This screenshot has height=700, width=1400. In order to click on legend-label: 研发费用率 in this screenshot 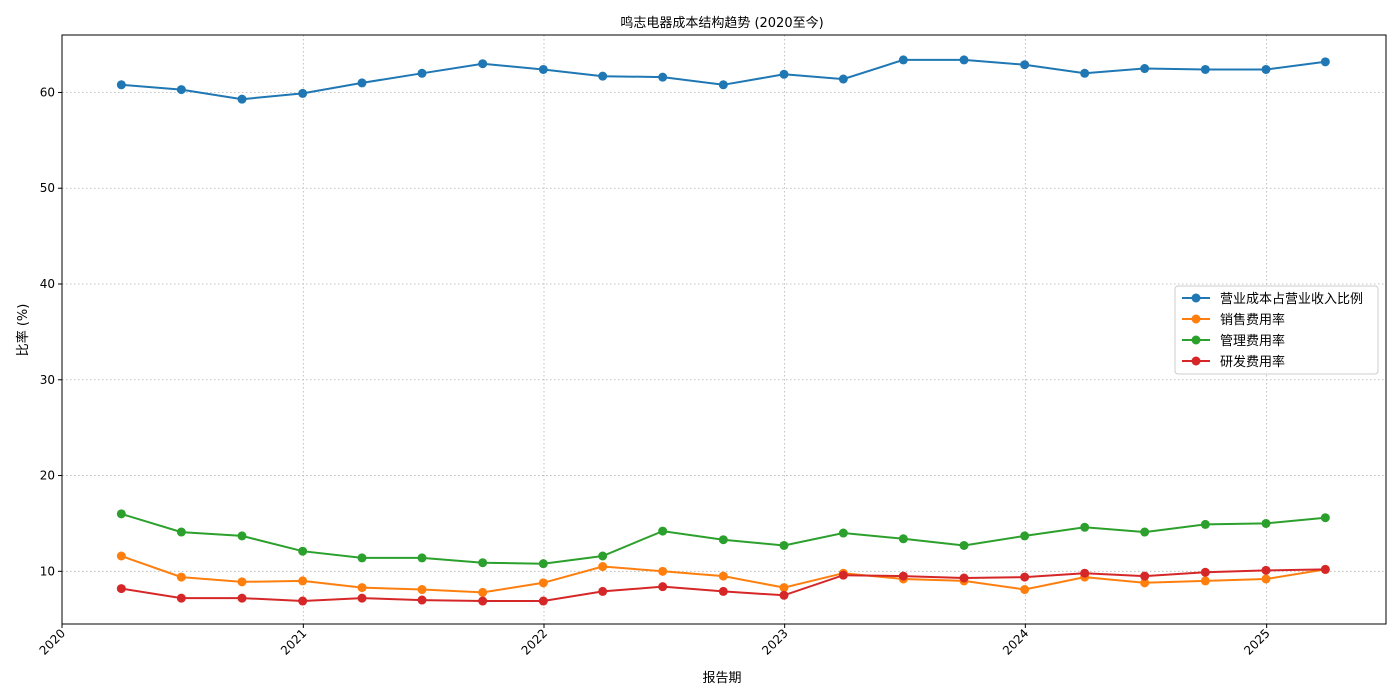, I will do `click(1252, 362)`.